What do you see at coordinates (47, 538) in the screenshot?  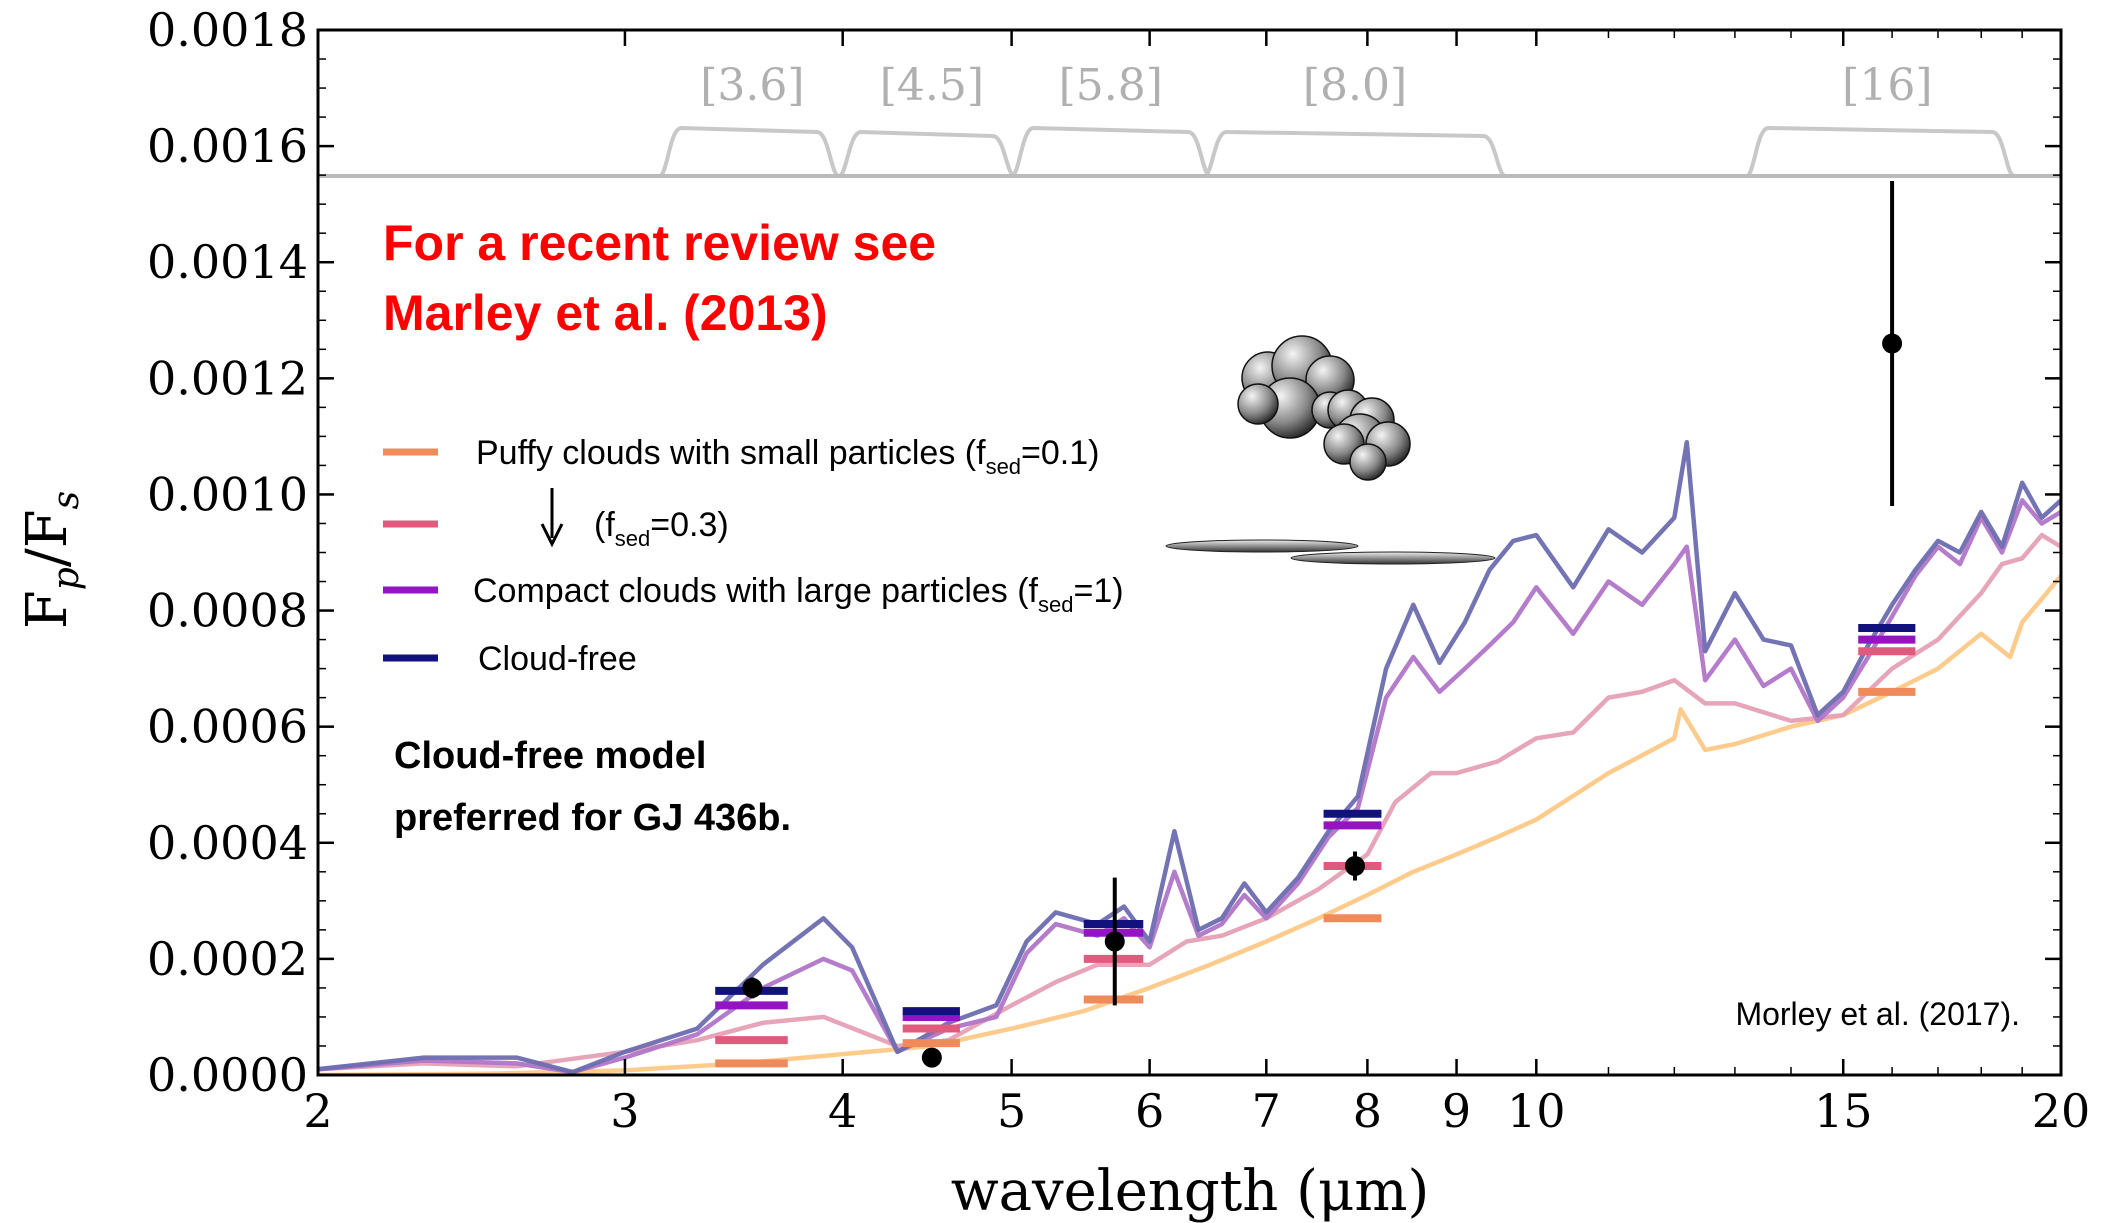 I see `y-axis-title-mid: /F` at bounding box center [47, 538].